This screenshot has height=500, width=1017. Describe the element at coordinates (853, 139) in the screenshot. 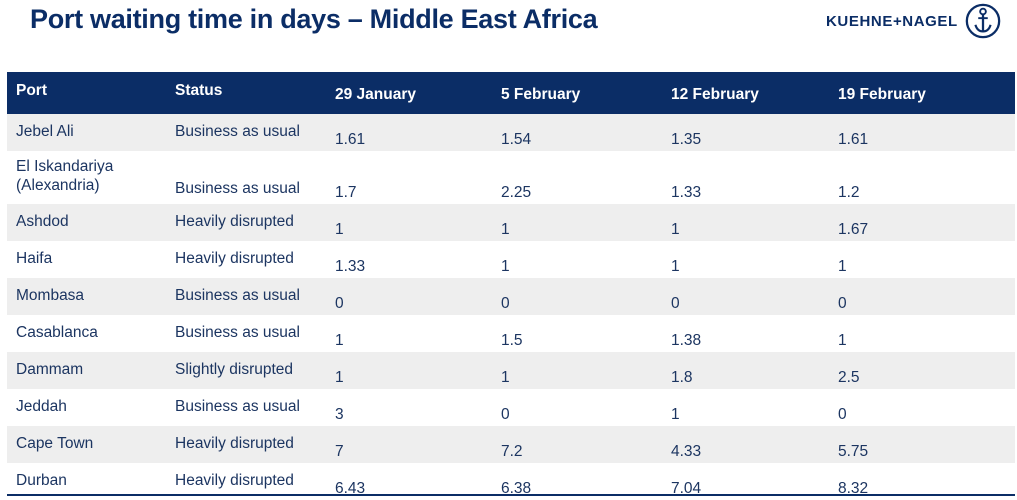

I see `waiting-time-value: 1.61` at that location.